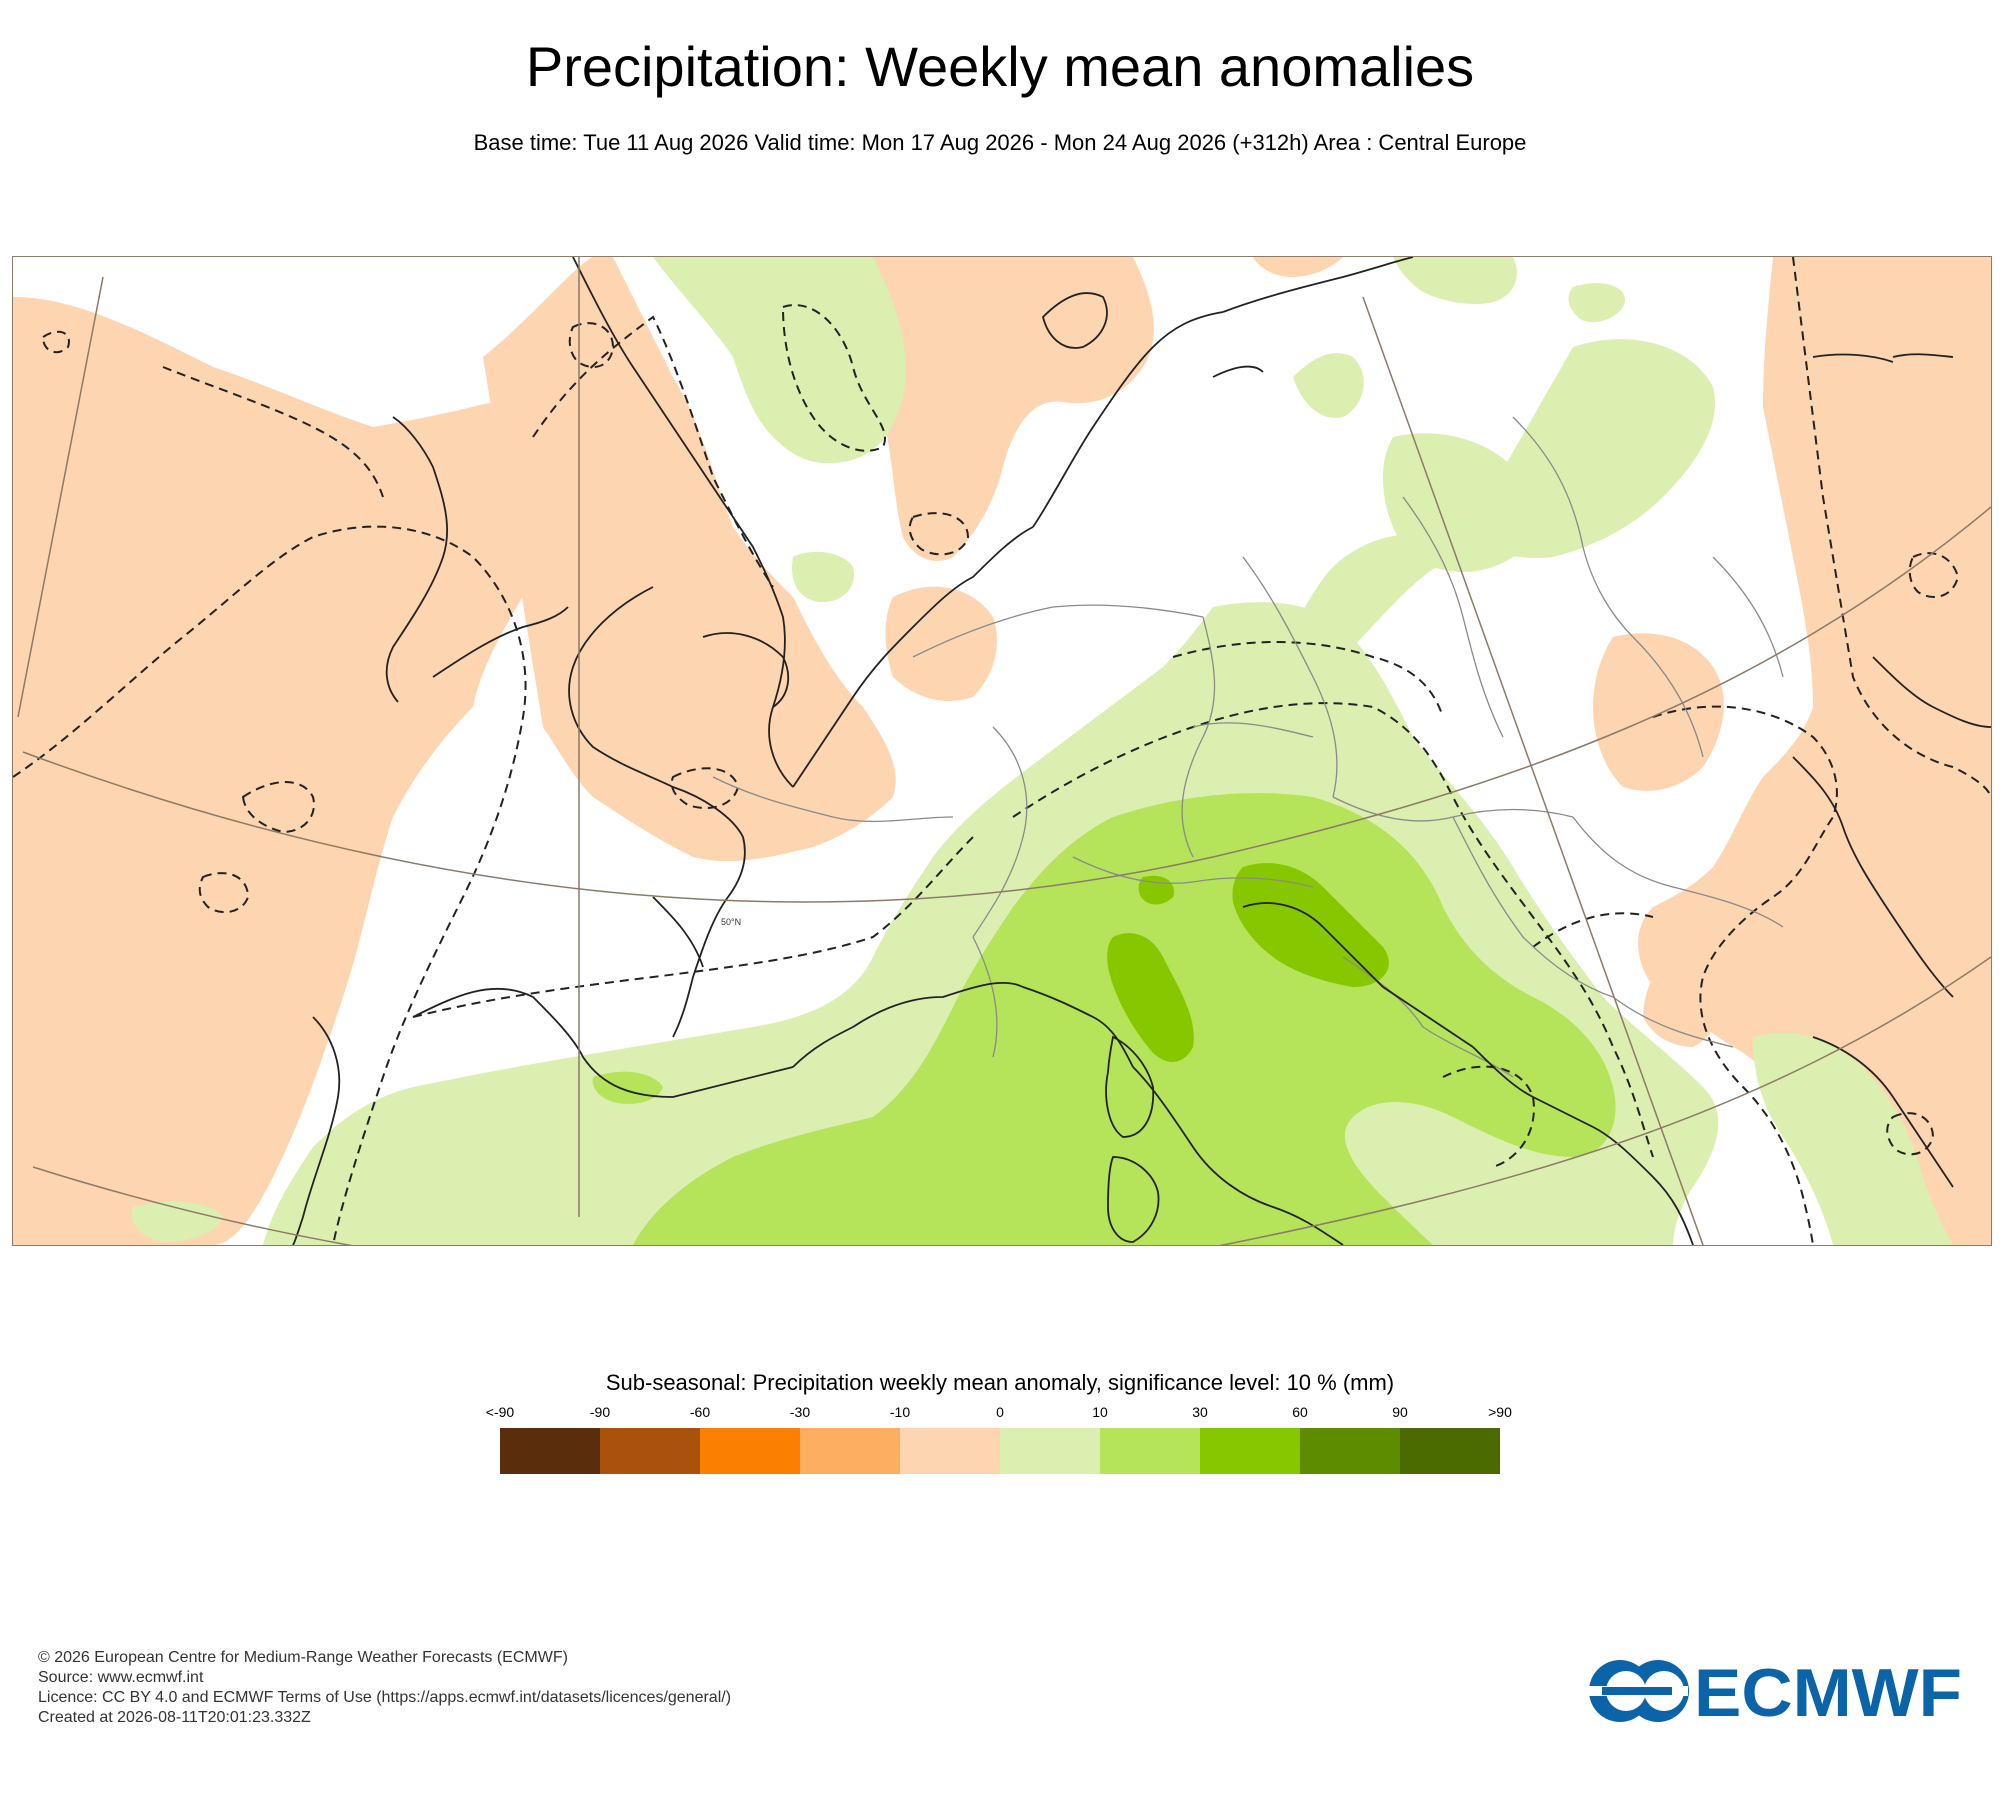 This screenshot has width=2000, height=1800. Describe the element at coordinates (174, 1717) in the screenshot. I see `created-text: Created at 2026-08-11T20:01:23.332Z` at that location.